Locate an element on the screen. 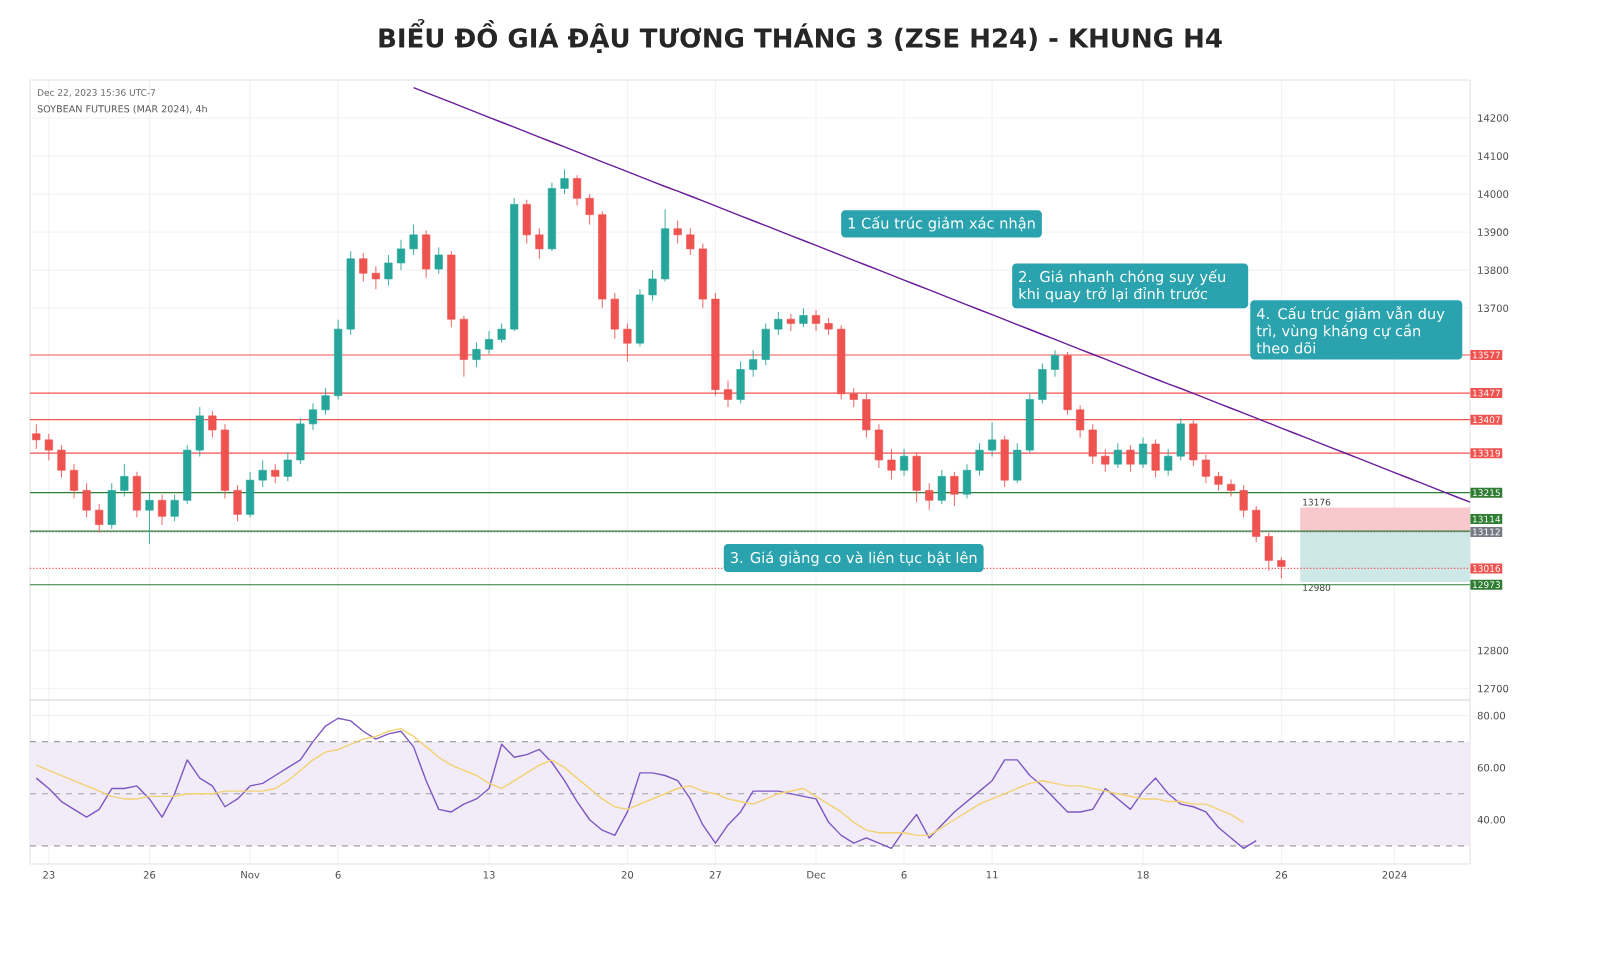 The width and height of the screenshot is (1600, 976). chart-title: BIỂU ĐỒ GIÁ ĐẬU TƯƠNG THÁNG 3 (ZSE H24) - KHUNG H4 is located at coordinates (800, 36).